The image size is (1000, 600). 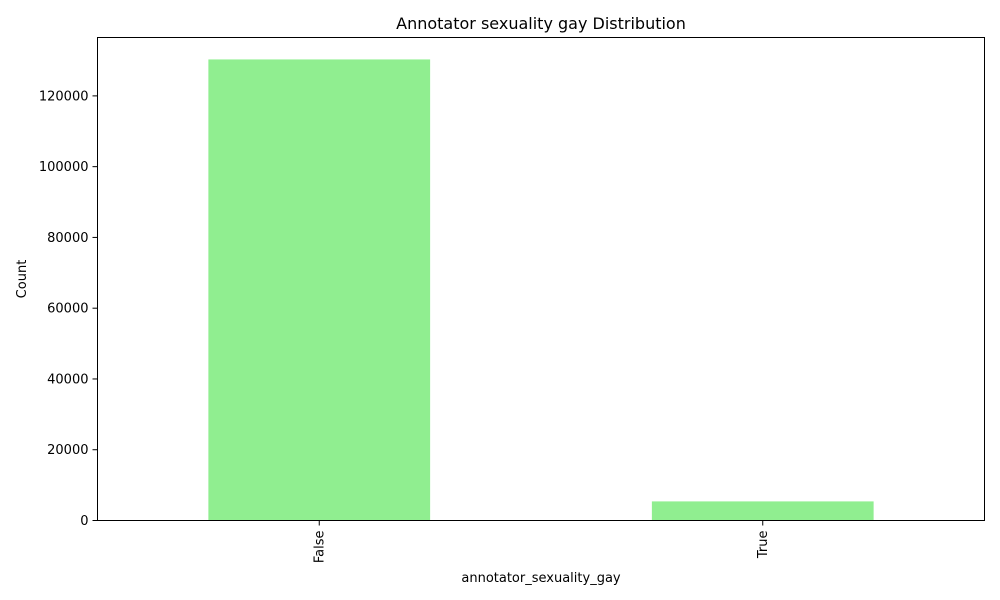 What do you see at coordinates (762, 511) in the screenshot?
I see `bar-true` at bounding box center [762, 511].